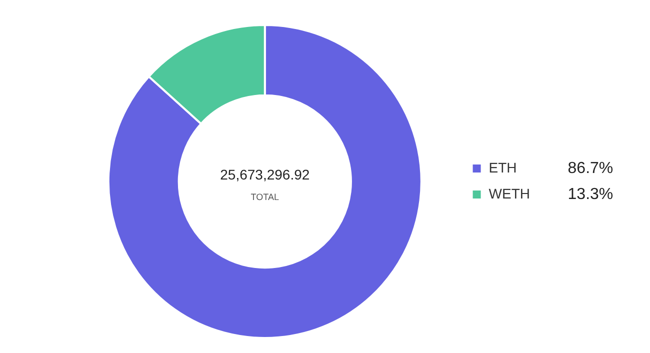 This screenshot has height=353, width=650. I want to click on data-label: 86.7%, so click(591, 168).